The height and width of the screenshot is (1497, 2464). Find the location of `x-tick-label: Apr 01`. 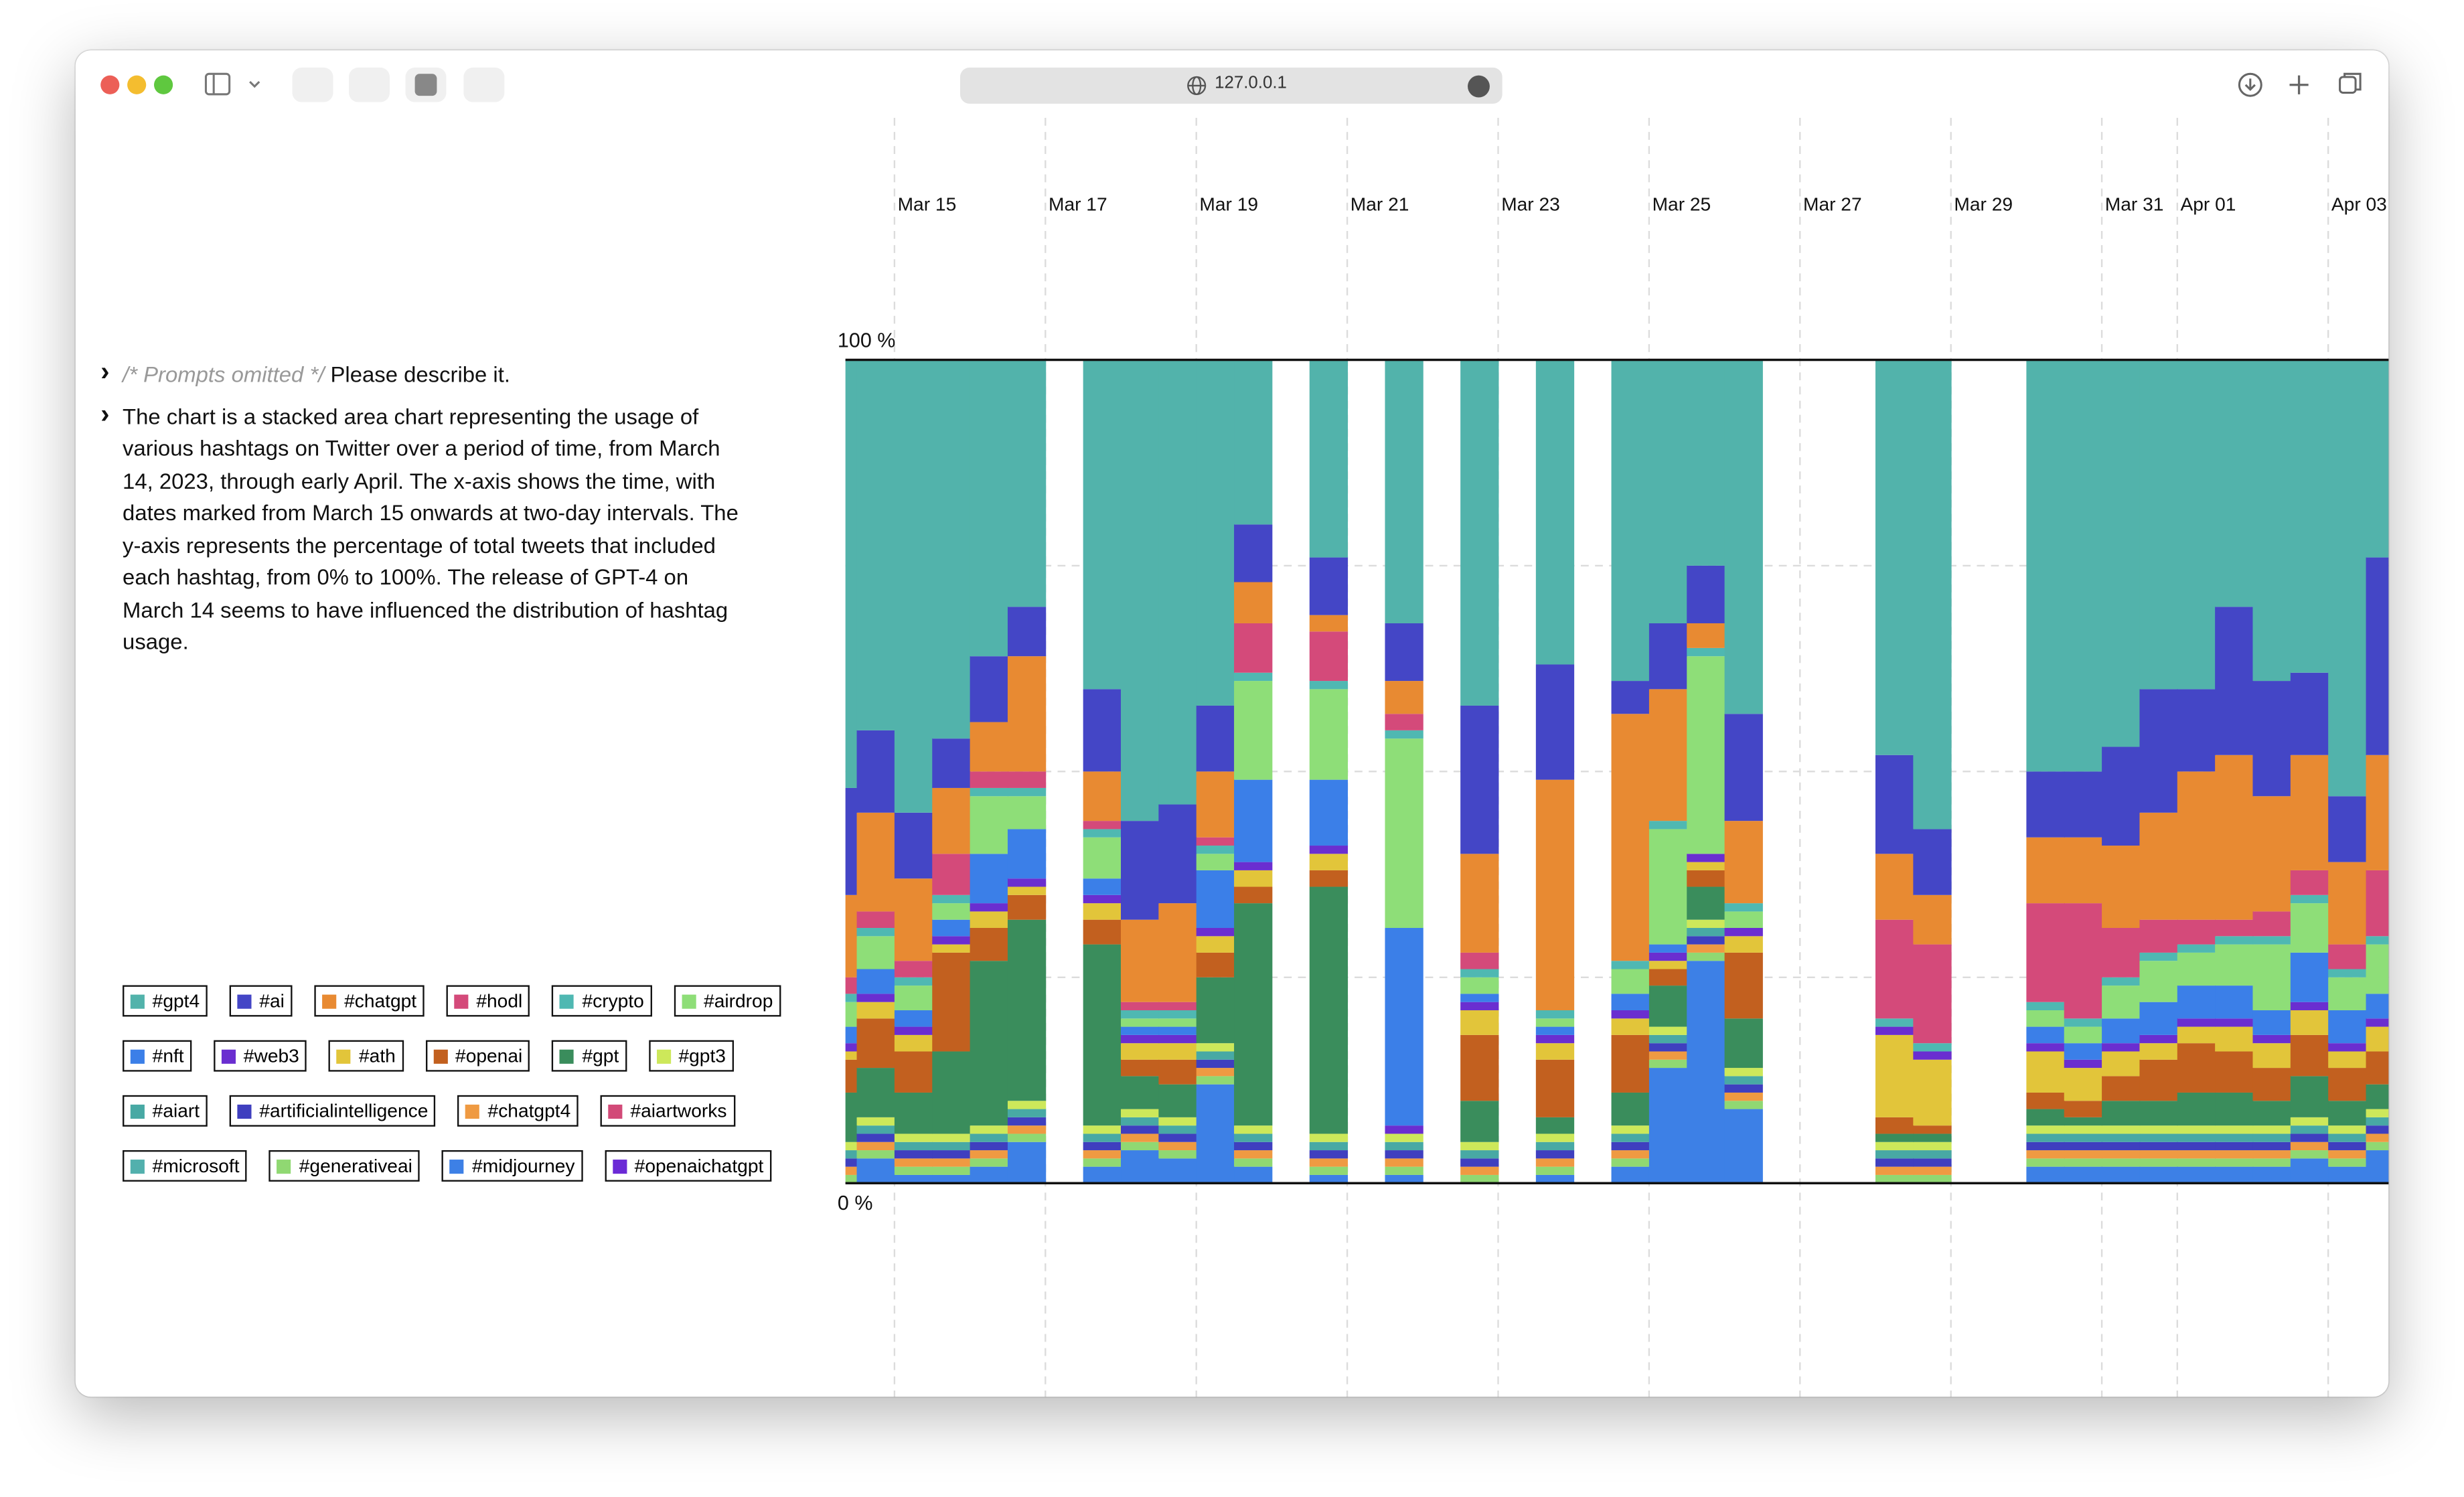

x-tick-label: Apr 01 is located at coordinates (2208, 203).